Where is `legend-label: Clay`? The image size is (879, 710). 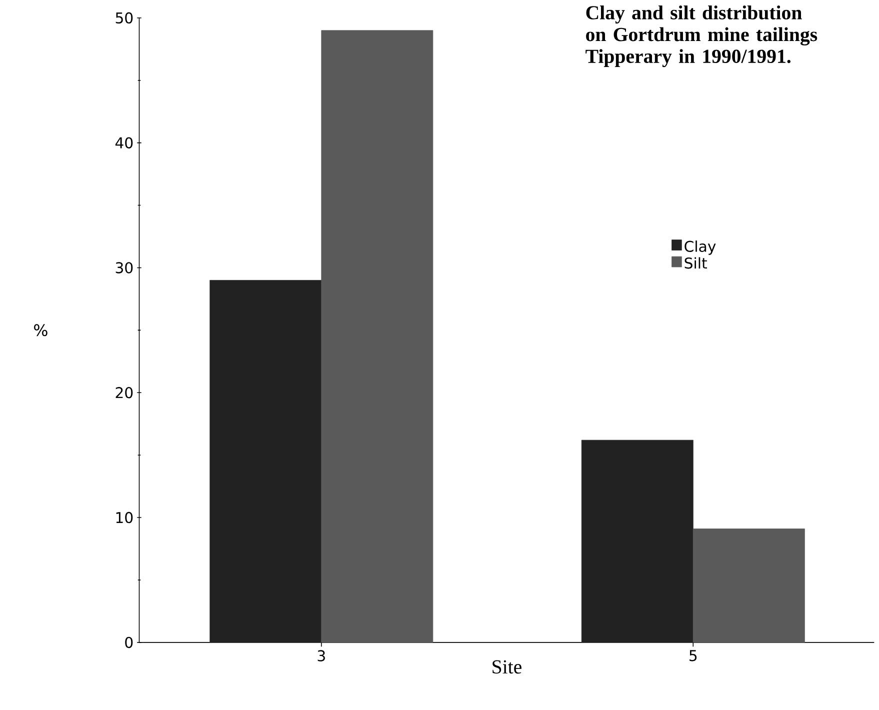 legend-label: Clay is located at coordinates (700, 247).